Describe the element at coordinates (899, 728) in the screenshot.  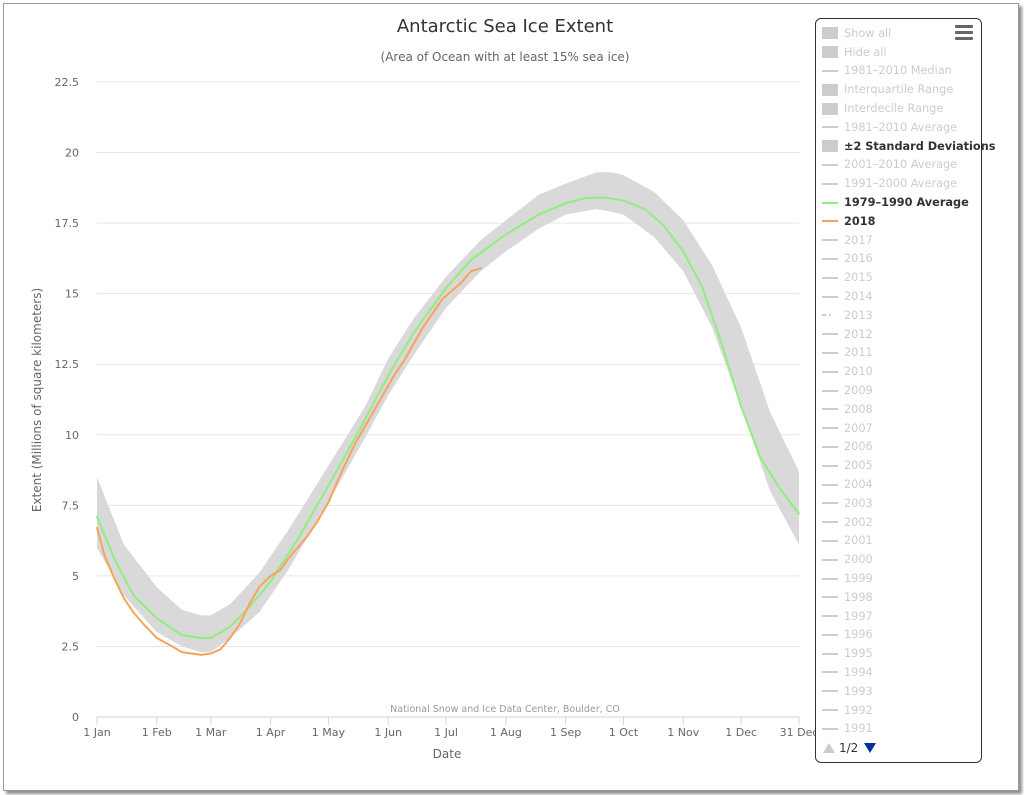
I see `legend-item: 1991` at that location.